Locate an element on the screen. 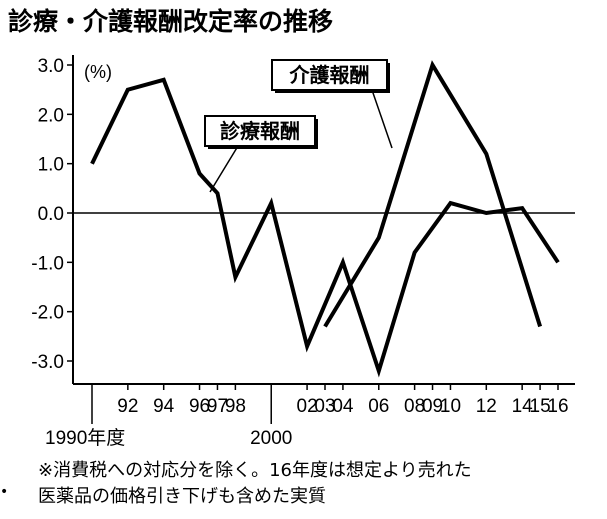 The height and width of the screenshot is (519, 607). annotation-shinryo-text: 診療報酬 is located at coordinates (260, 131).